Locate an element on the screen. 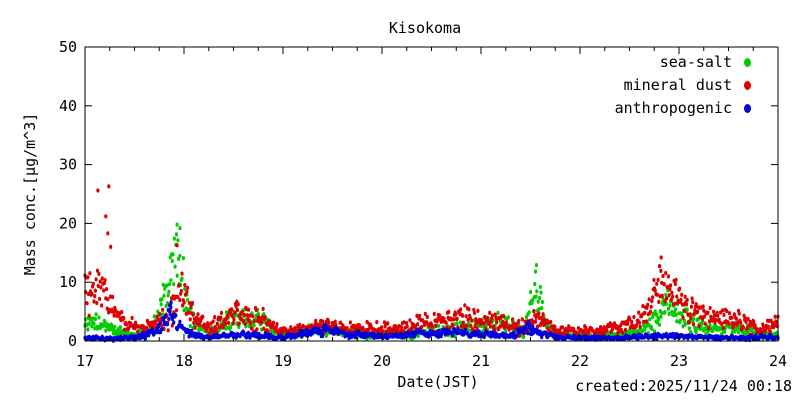 This screenshot has height=400, width=800. x-tick-label: 17 is located at coordinates (85, 361).